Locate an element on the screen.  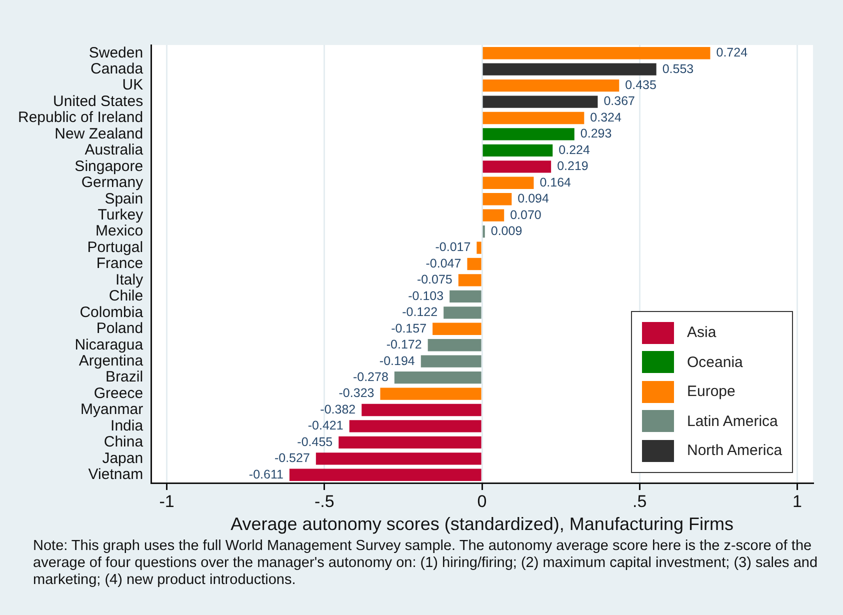
data-label: -0.421 is located at coordinates (326, 425).